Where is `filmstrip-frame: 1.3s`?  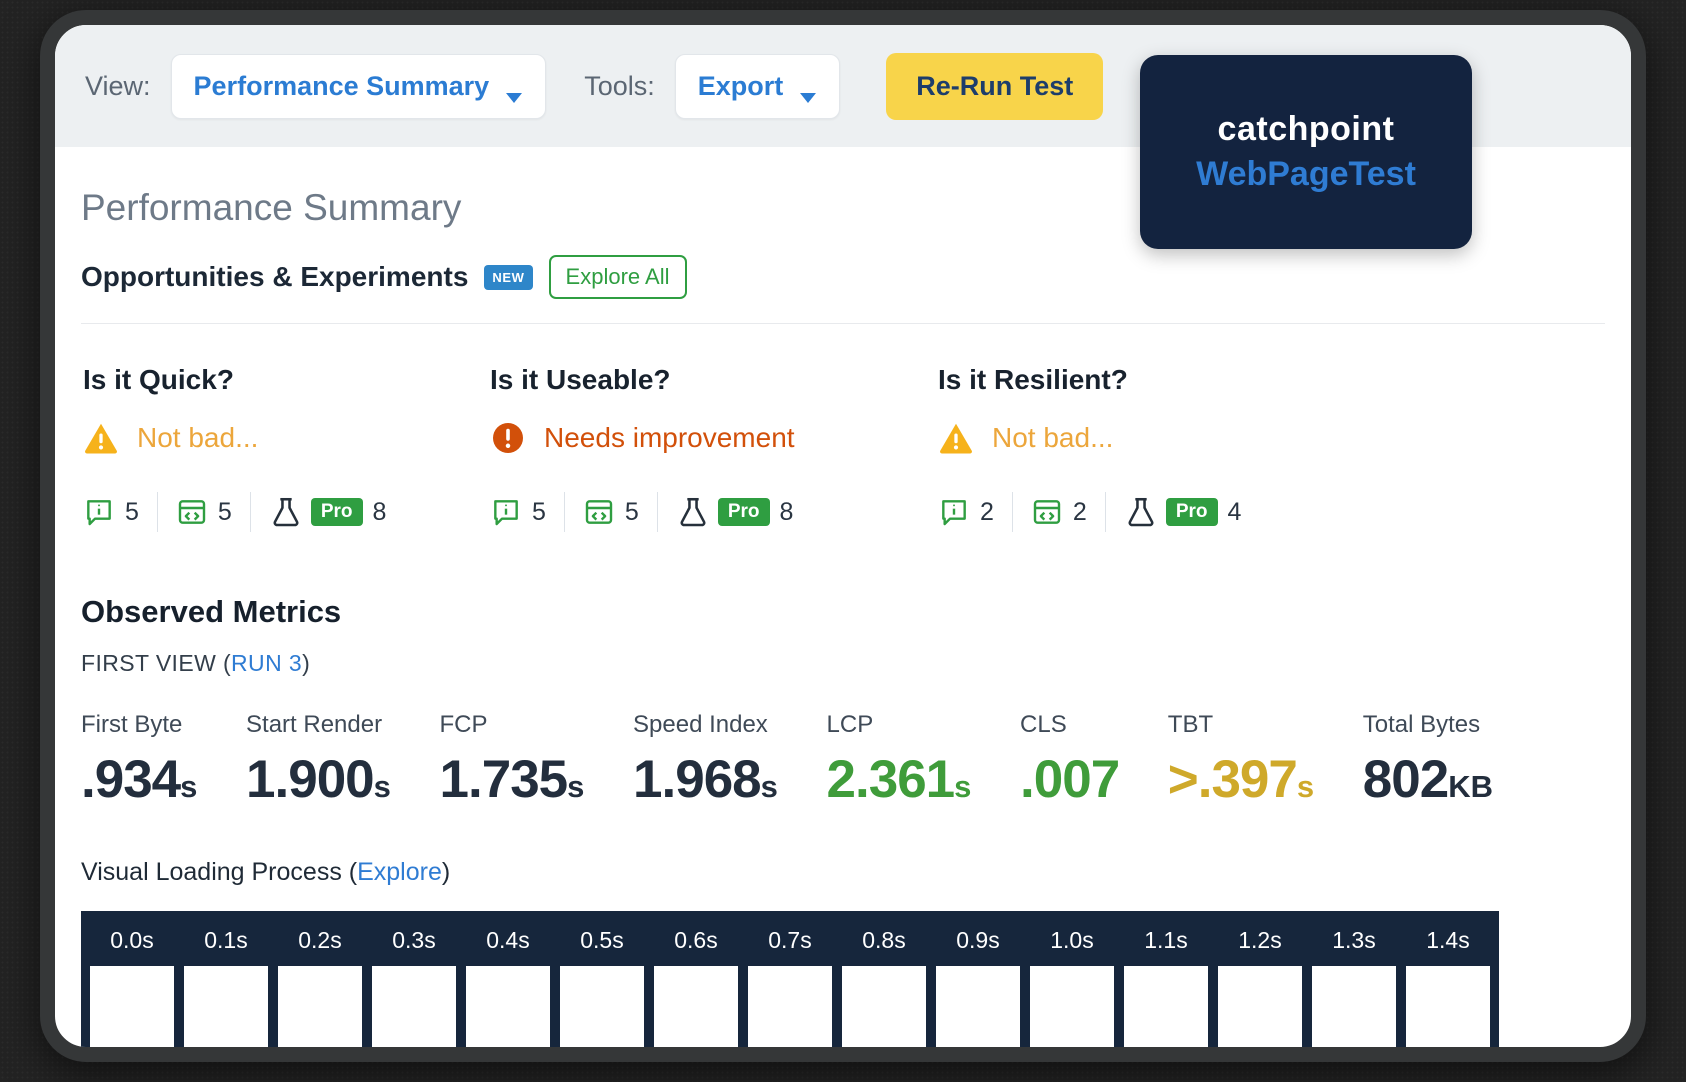
filmstrip-frame: 1.3s is located at coordinates (1354, 987).